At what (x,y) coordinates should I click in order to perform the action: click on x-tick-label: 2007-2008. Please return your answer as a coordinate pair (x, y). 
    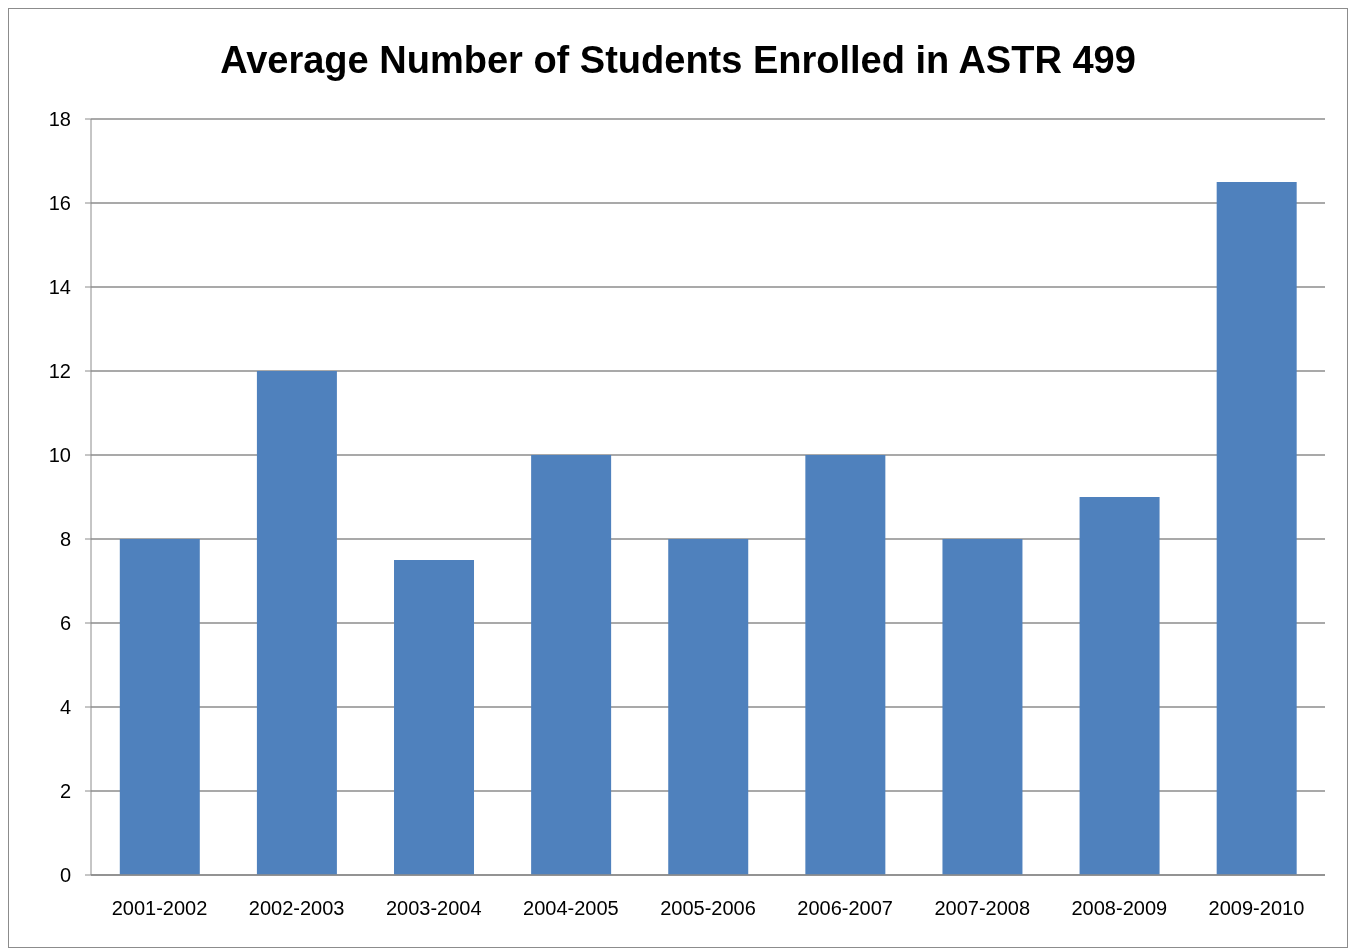
    Looking at the image, I should click on (982, 908).